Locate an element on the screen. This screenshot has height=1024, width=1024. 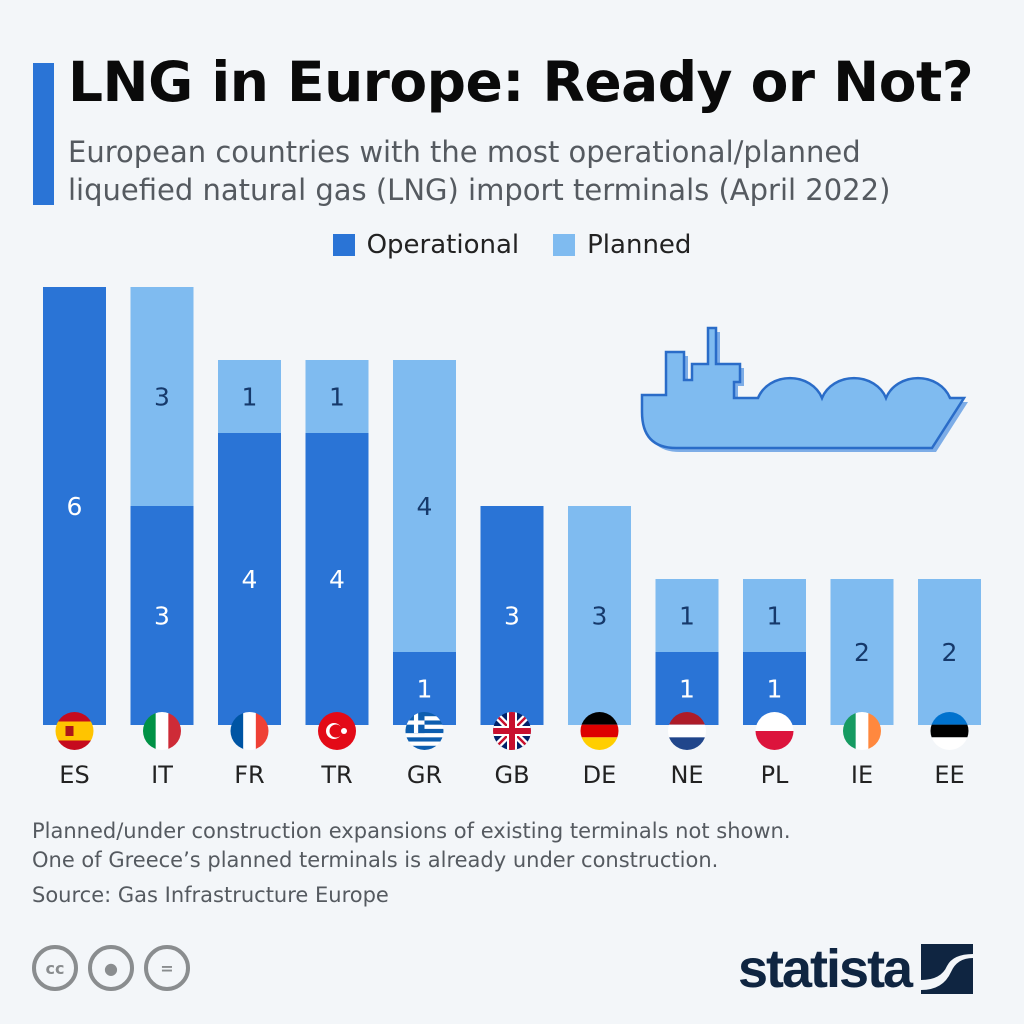
bar-operational-it is located at coordinates (162, 615).